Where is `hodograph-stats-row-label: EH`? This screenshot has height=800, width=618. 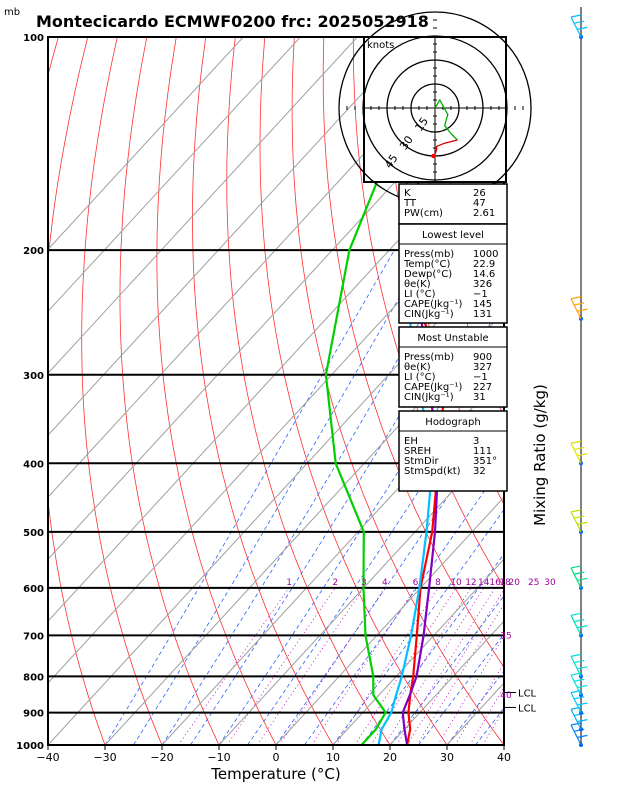
hodograph-stats-row-label: EH is located at coordinates (411, 441).